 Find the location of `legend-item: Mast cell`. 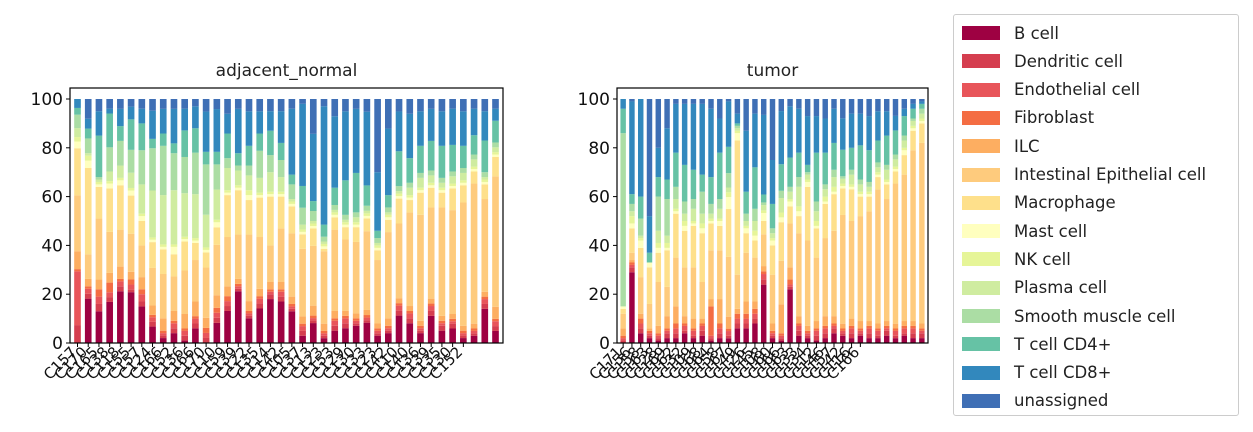

legend-item: Mast cell is located at coordinates (1024, 231).